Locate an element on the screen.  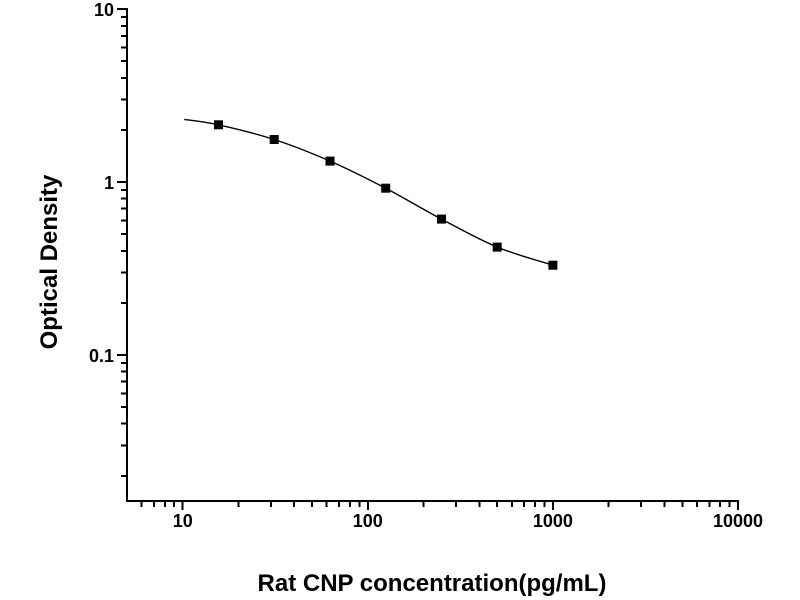
x-tick-label: 1000 is located at coordinates (553, 521).